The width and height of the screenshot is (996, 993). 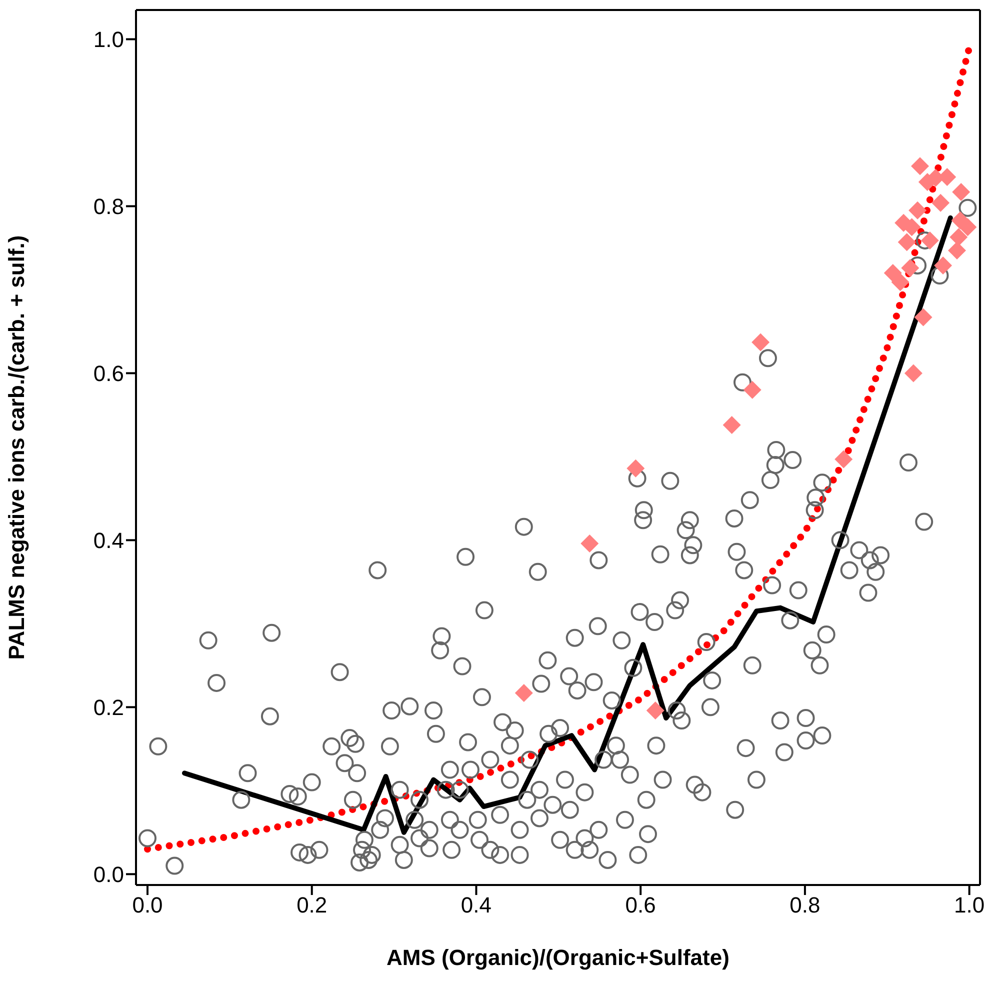 What do you see at coordinates (147, 905) in the screenshot?
I see `x-tick-label: 0.0` at bounding box center [147, 905].